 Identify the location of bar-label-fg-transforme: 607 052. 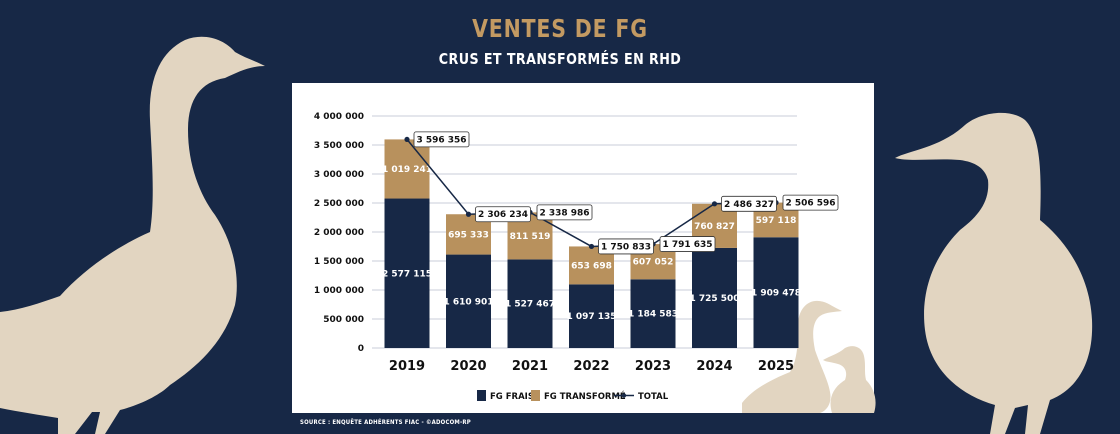
(653, 263).